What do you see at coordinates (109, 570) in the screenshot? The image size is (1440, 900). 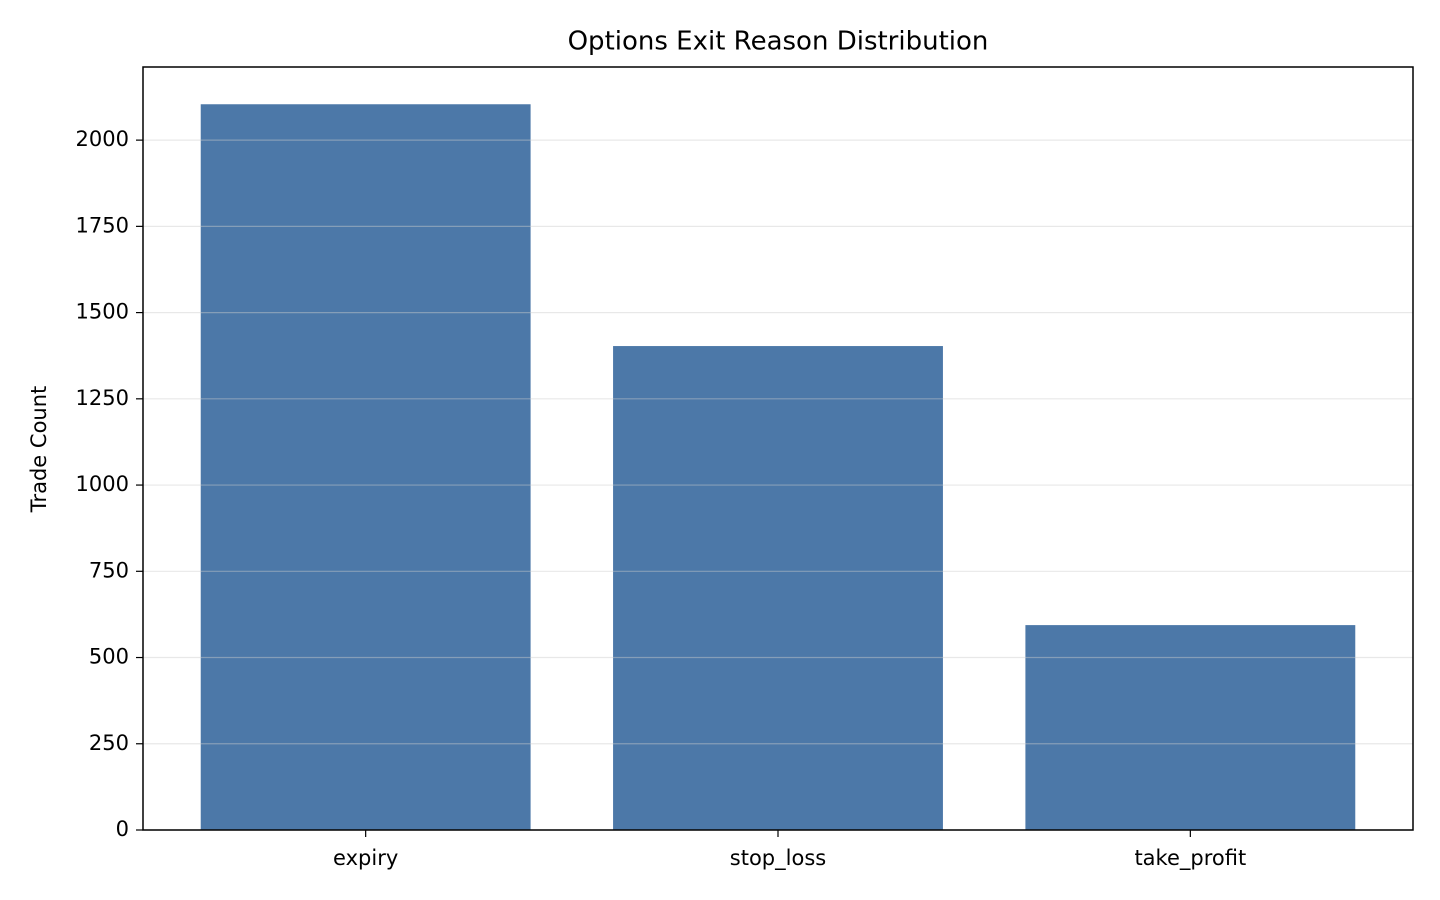 I see `y-tick-label: 750` at bounding box center [109, 570].